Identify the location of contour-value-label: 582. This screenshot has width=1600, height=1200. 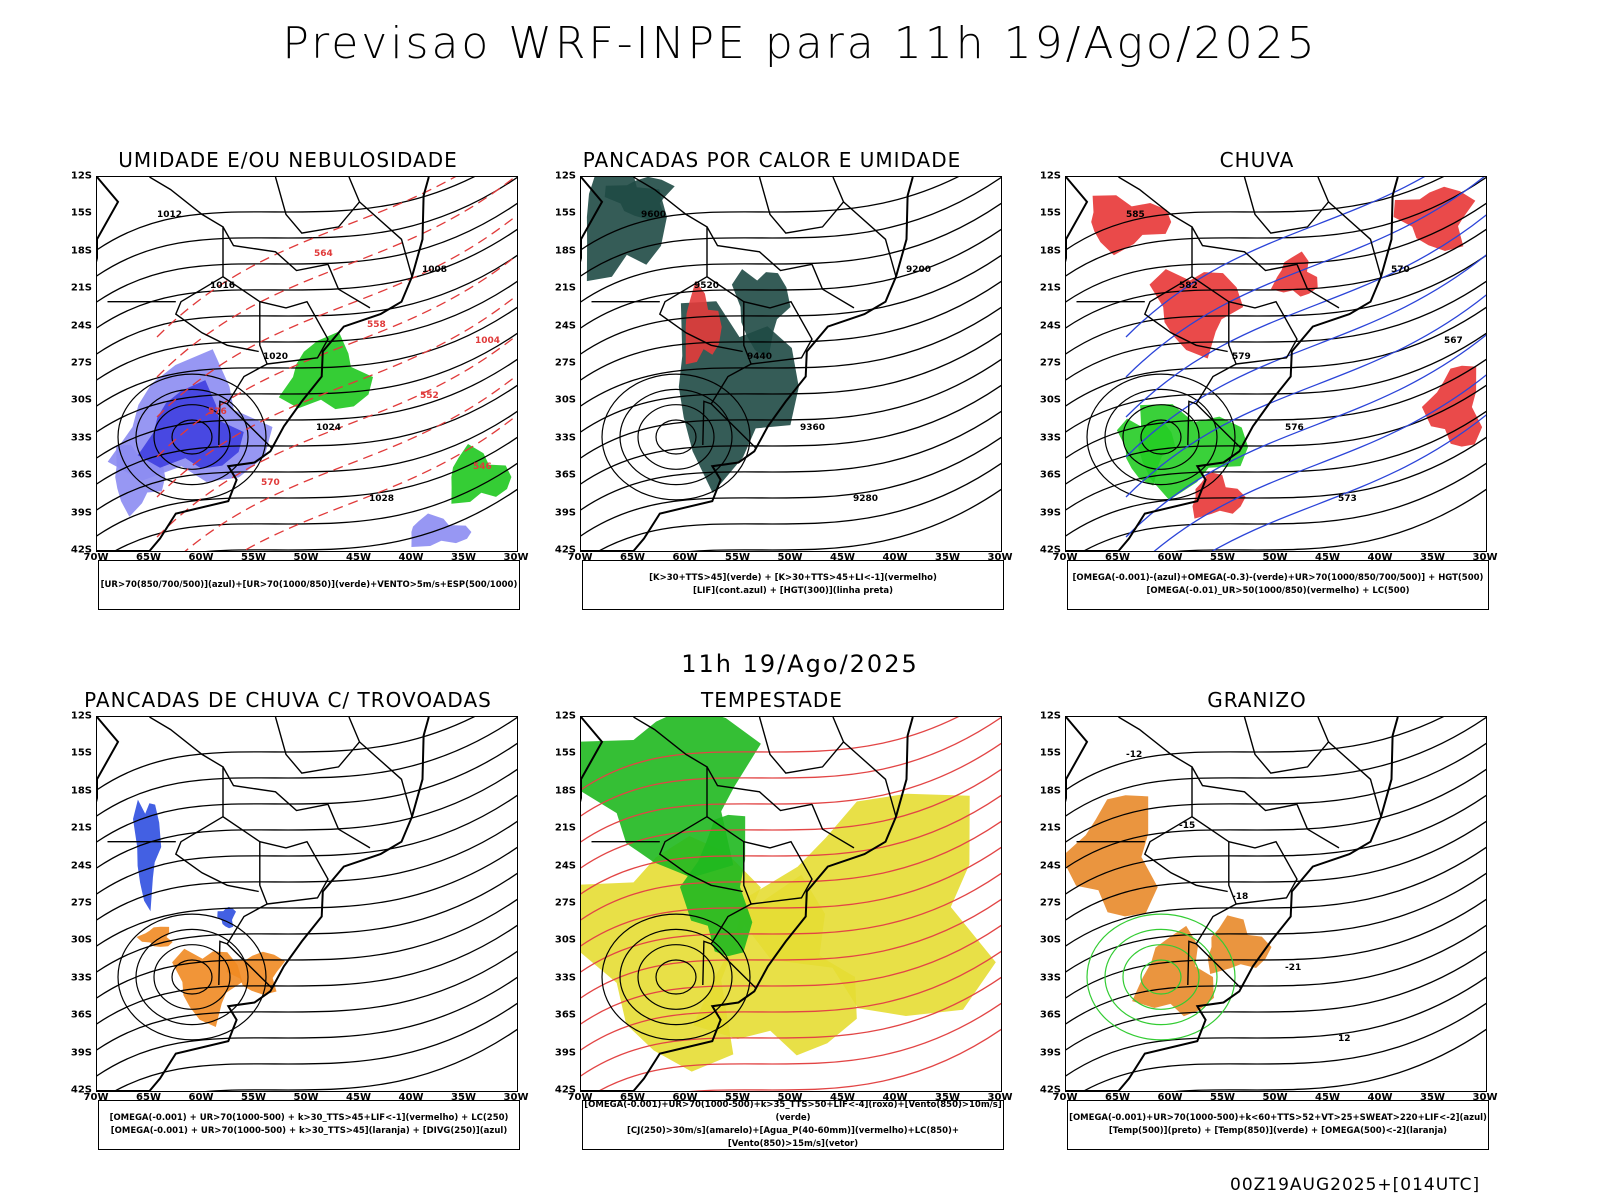
(1188, 286).